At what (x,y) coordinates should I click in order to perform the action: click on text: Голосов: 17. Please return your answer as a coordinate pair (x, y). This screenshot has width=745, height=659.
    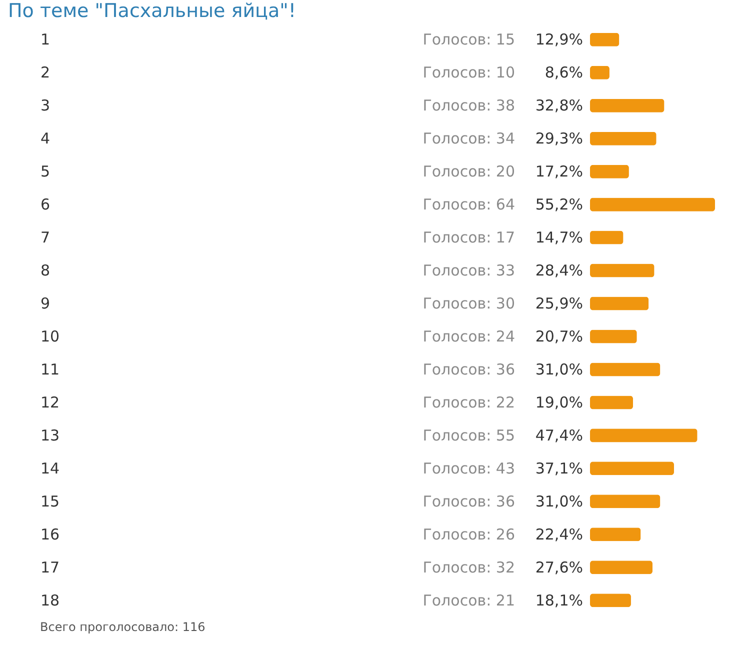
    Looking at the image, I should click on (468, 237).